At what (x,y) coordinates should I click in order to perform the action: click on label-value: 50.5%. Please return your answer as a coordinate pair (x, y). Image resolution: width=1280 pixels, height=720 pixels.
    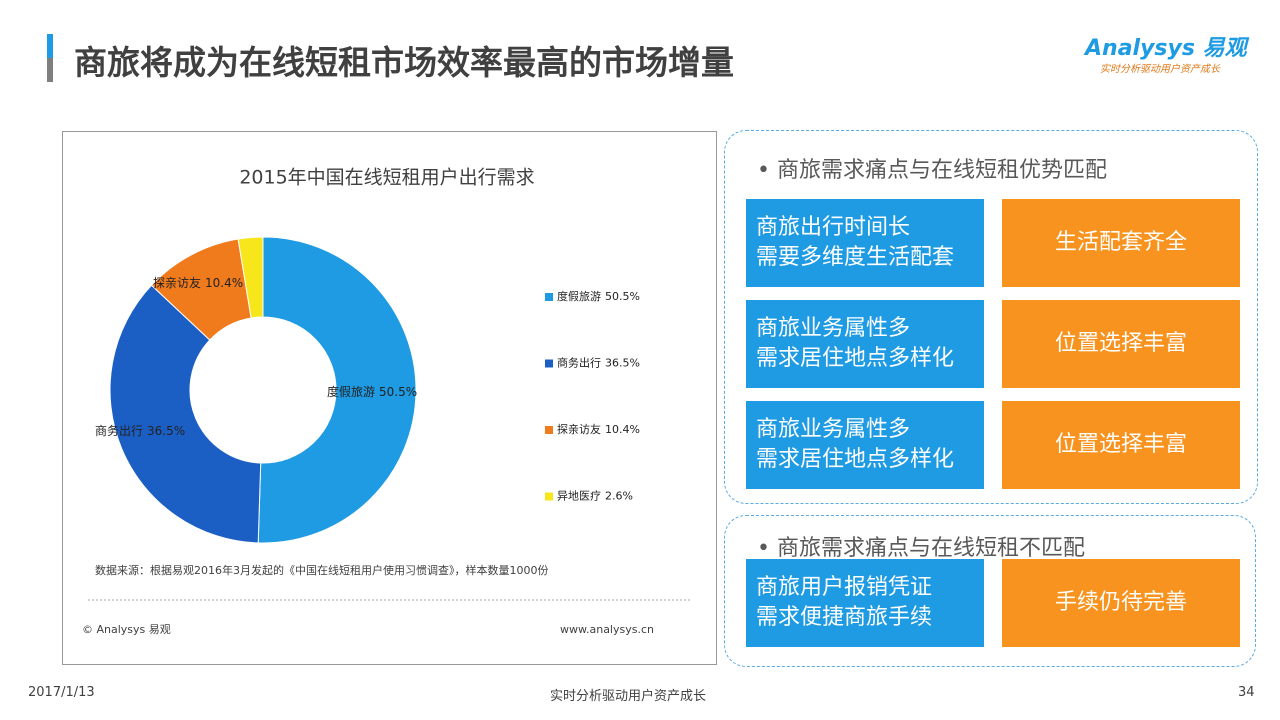
    Looking at the image, I should click on (398, 392).